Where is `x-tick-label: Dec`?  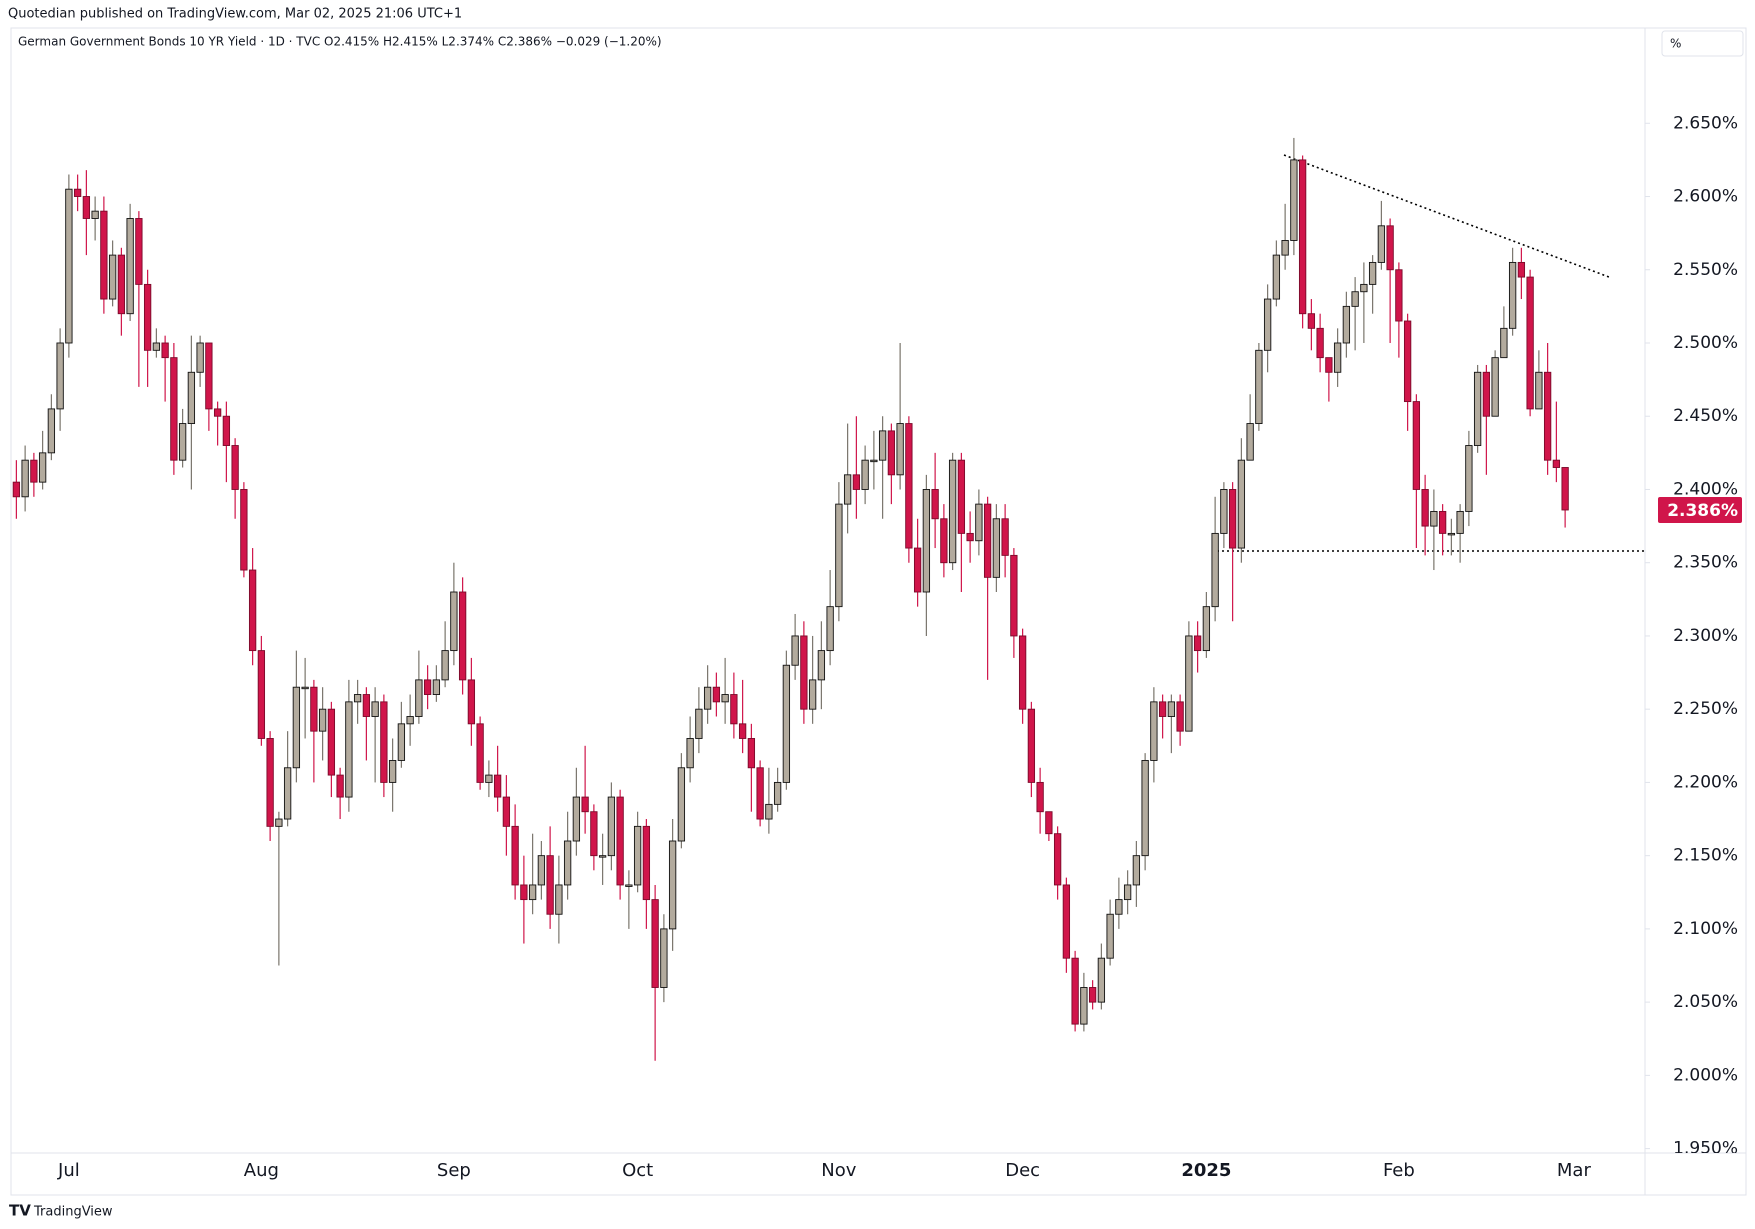 x-tick-label: Dec is located at coordinates (1022, 1170).